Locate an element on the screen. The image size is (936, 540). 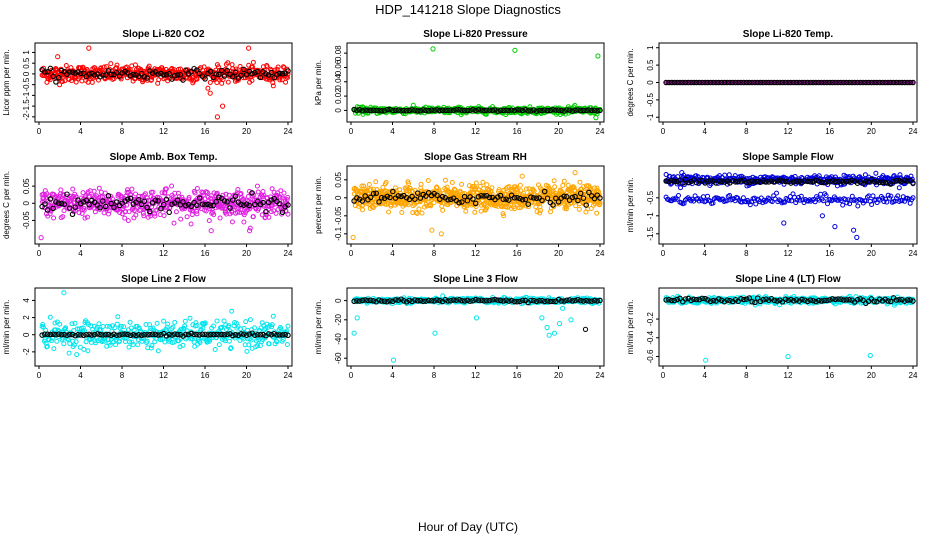
panel-ylabel: kPa per min. is located at coordinates (318, 82).